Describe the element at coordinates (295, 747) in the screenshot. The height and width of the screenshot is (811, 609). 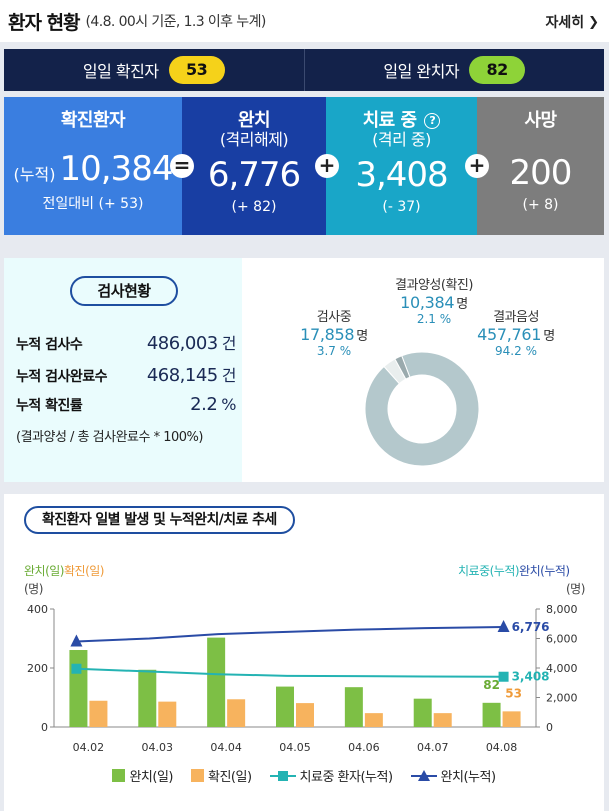
I see `x-tick-label: 04.05` at that location.